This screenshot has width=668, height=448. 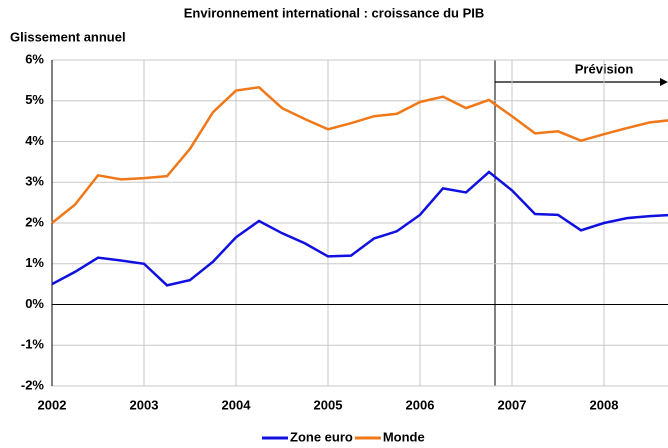 I want to click on y-tick-label: 4%, so click(x=34, y=140).